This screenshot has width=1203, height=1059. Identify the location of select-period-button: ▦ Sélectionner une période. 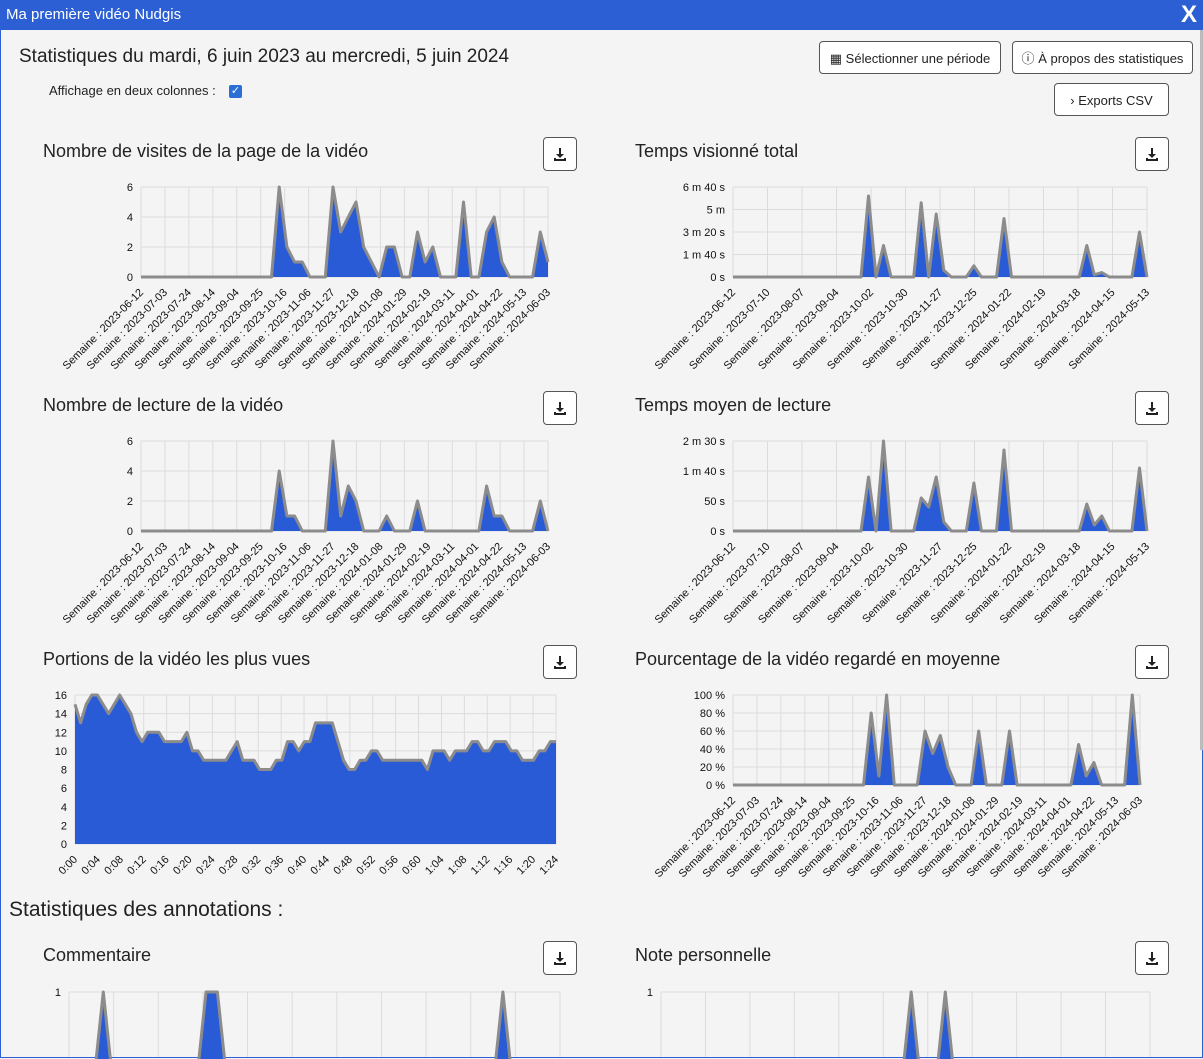
(910, 57).